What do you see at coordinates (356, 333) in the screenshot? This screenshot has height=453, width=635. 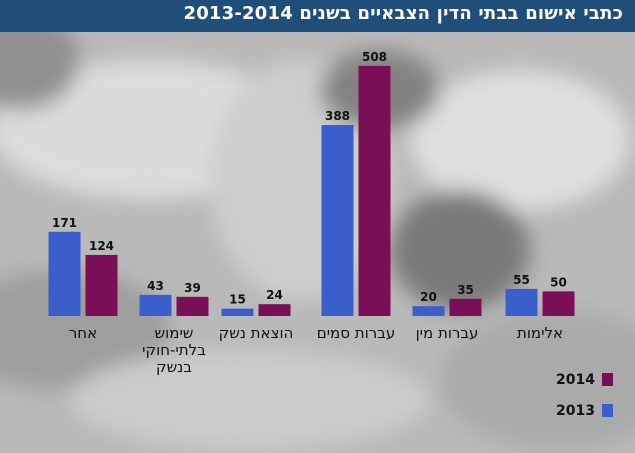 I see `category-label: עברות סמים` at bounding box center [356, 333].